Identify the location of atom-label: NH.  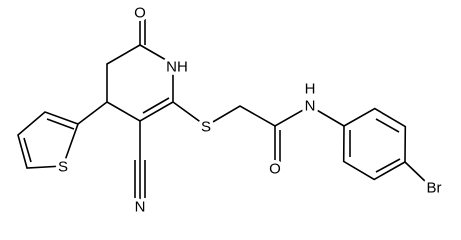
(177, 67).